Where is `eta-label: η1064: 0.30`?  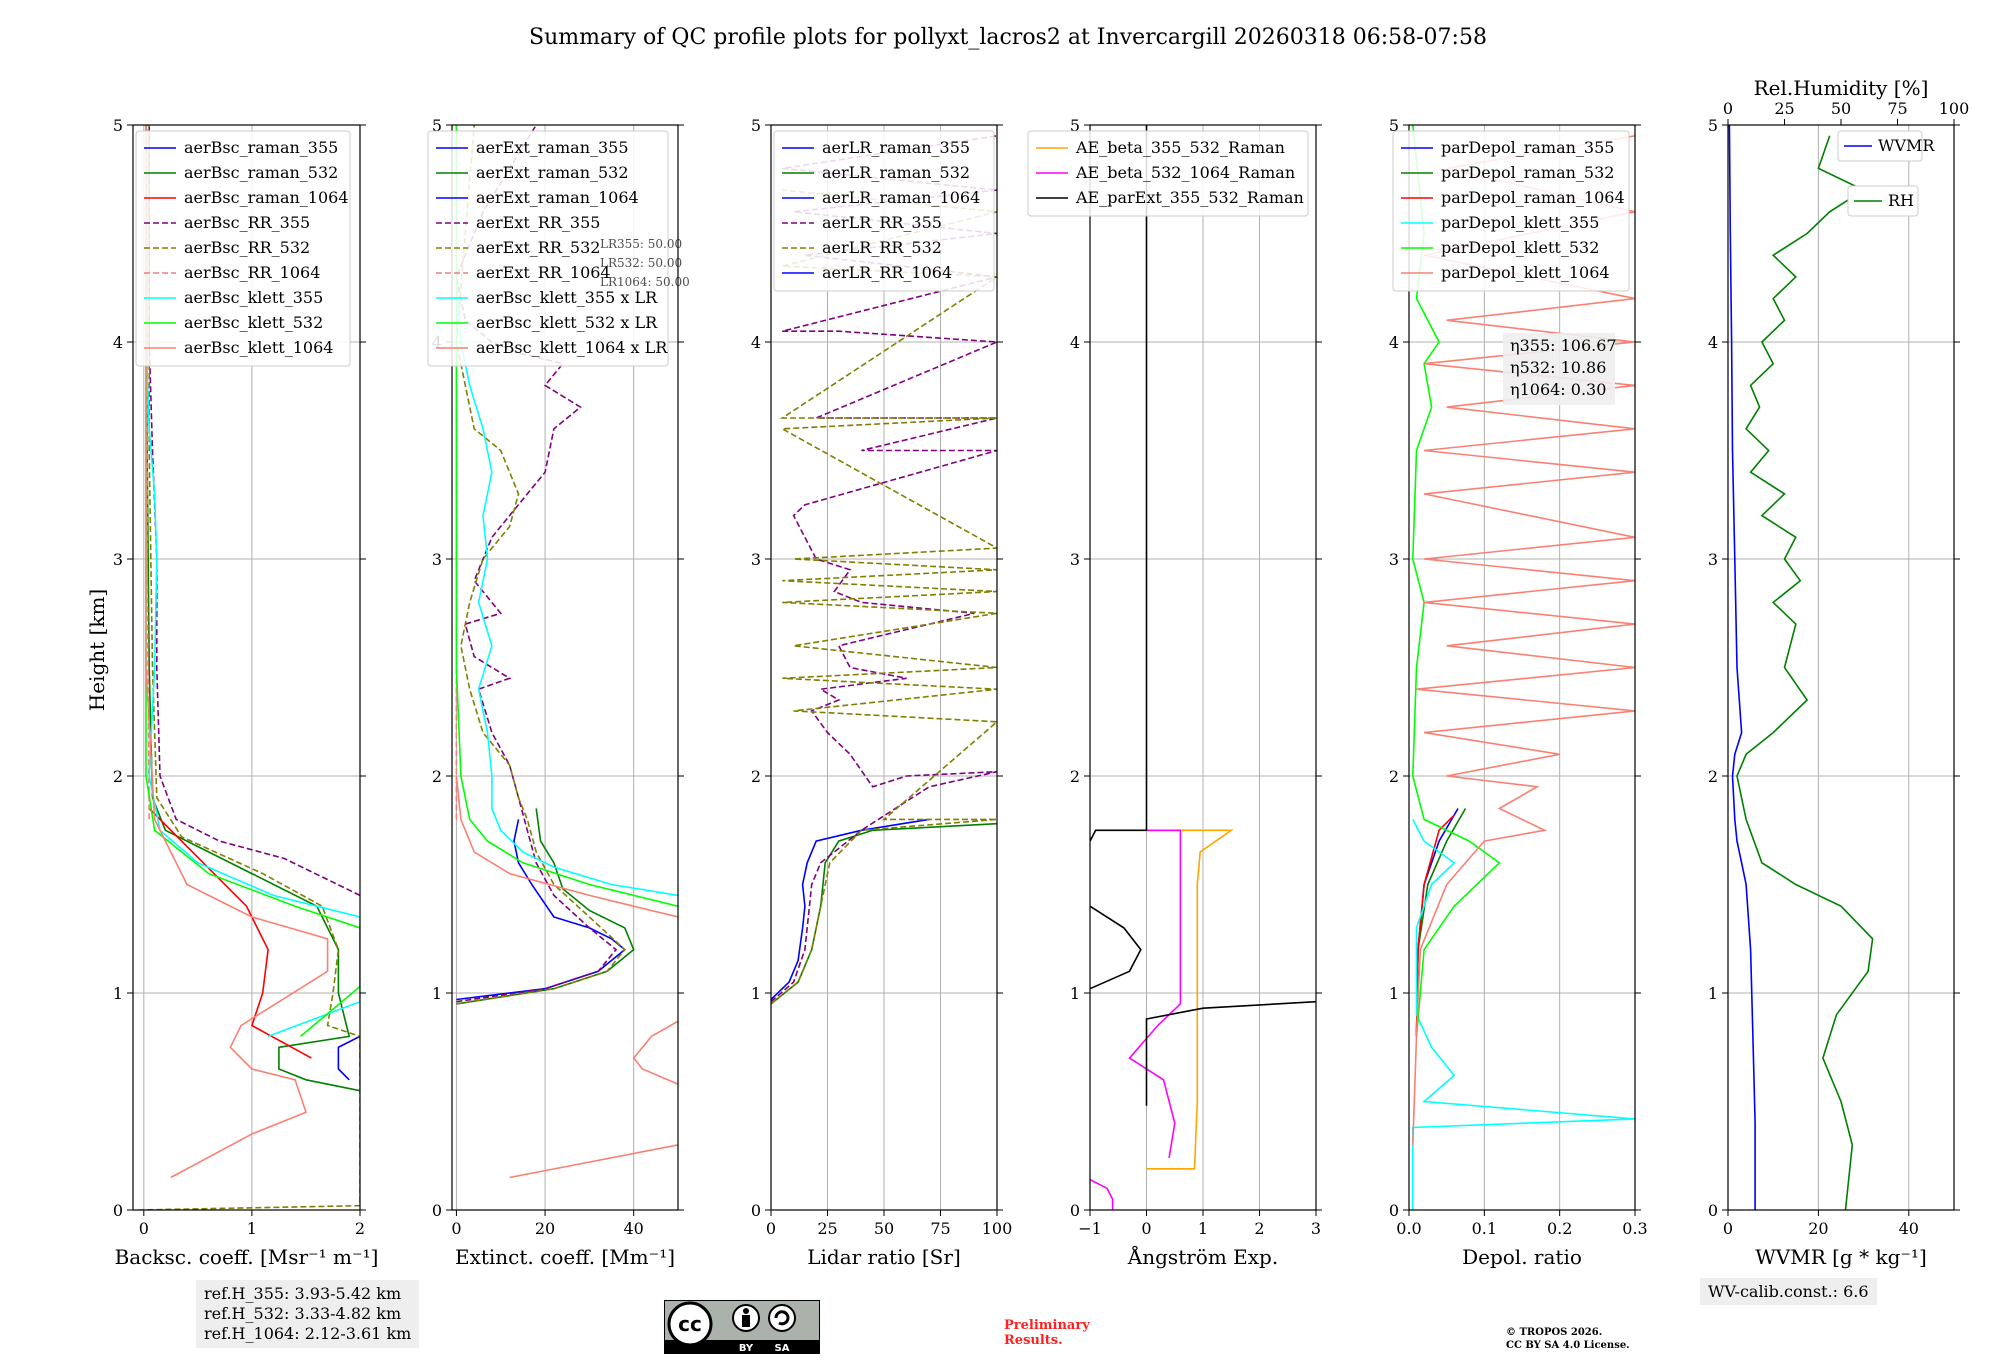 eta-label: η1064: 0.30 is located at coordinates (1558, 389).